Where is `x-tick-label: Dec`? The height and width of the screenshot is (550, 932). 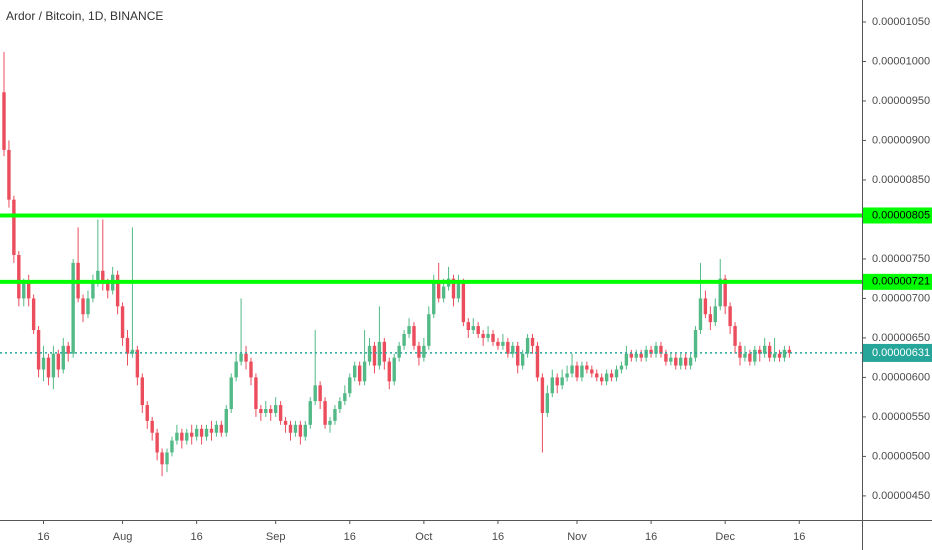
x-tick-label: Dec is located at coordinates (725, 537).